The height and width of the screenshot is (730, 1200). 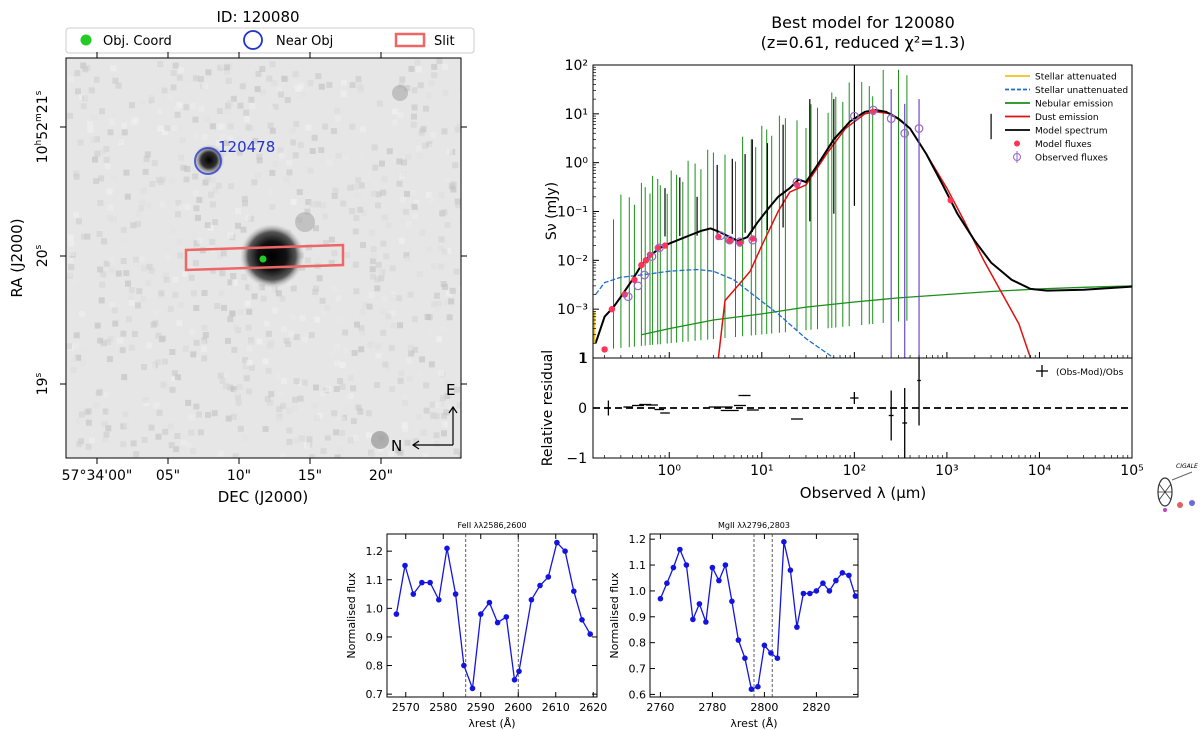 What do you see at coordinates (86, 40) in the screenshot?
I see `legend-obj-marker` at bounding box center [86, 40].